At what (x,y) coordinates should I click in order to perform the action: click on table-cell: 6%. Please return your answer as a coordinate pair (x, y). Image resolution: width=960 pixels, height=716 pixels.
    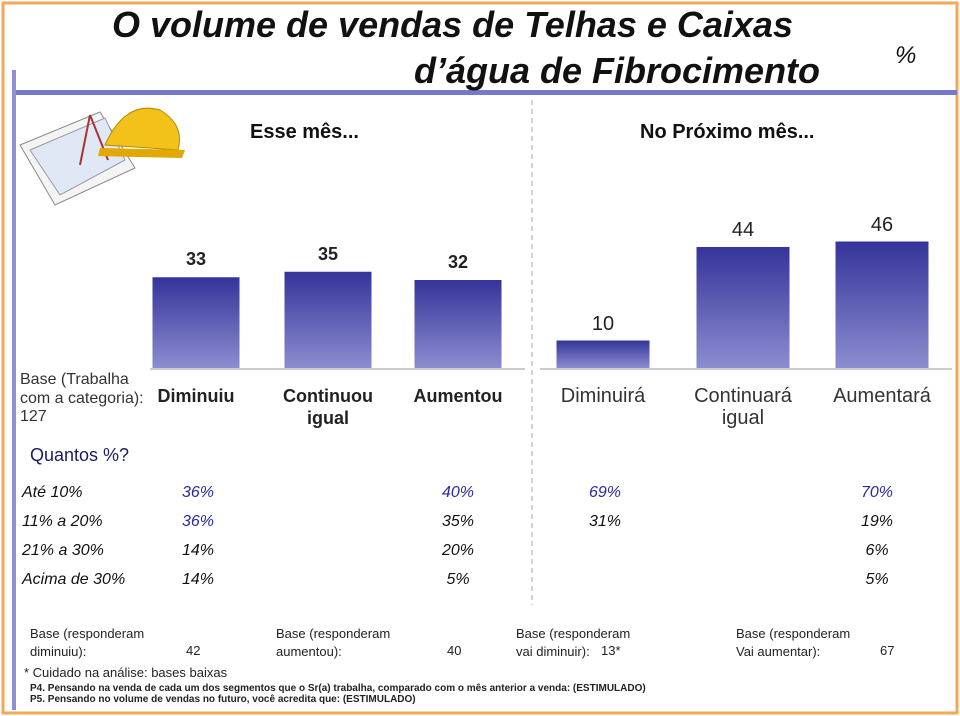
    Looking at the image, I should click on (877, 550).